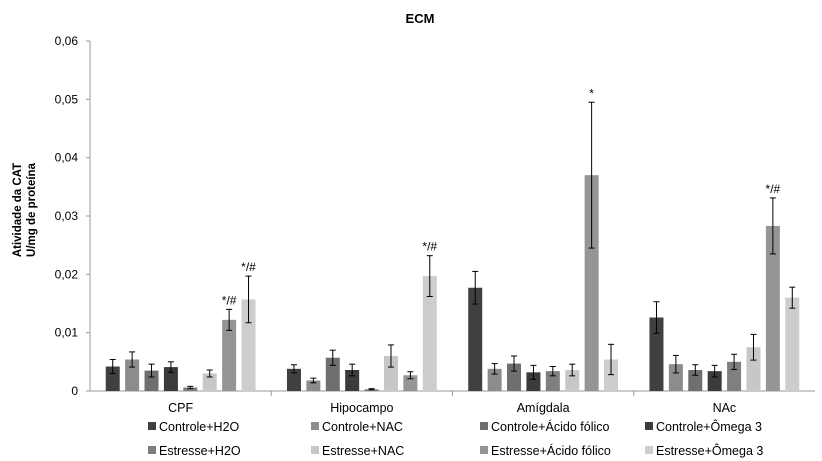 The height and width of the screenshot is (461, 822). Describe the element at coordinates (67, 333) in the screenshot. I see `y-tick-label: 0,01` at that location.